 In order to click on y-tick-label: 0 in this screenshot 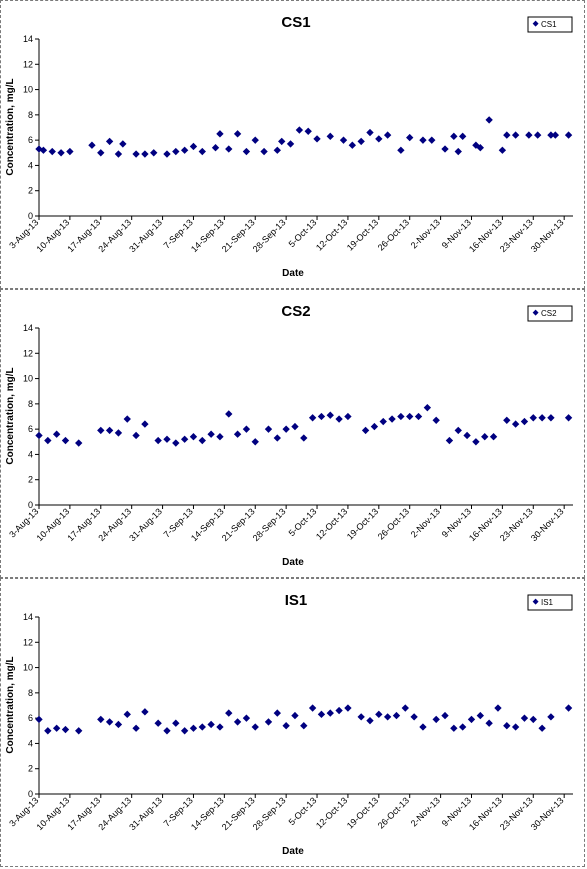, I will do `click(30, 216)`.